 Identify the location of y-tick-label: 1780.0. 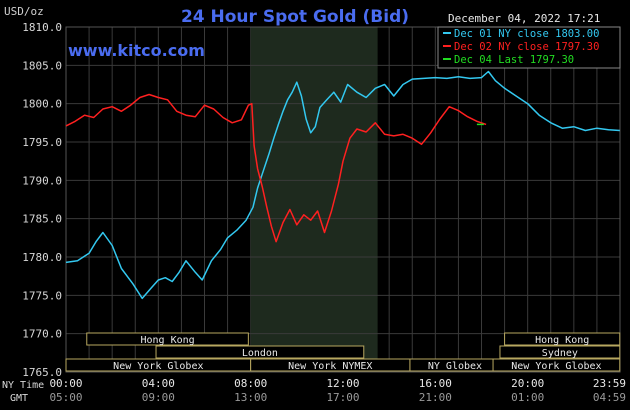
(42, 257).